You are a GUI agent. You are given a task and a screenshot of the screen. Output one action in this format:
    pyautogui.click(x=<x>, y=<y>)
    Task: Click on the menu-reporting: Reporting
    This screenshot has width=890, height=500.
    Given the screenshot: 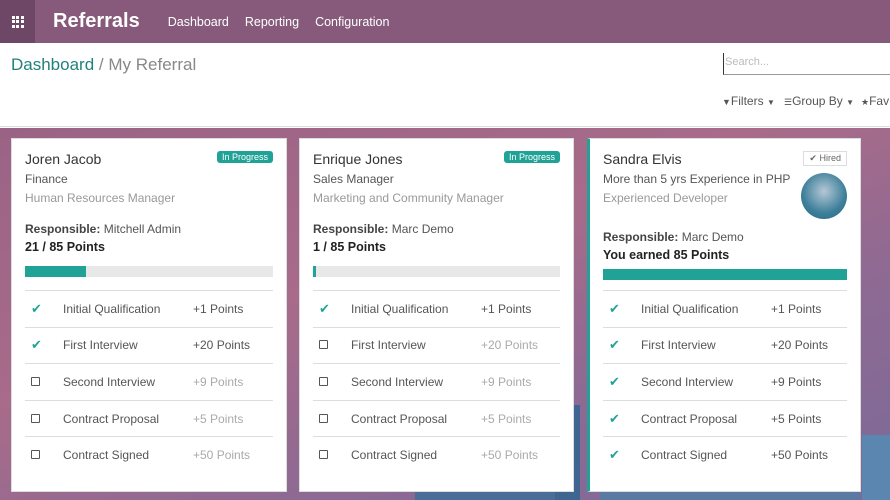 What is the action you would take?
    pyautogui.click(x=272, y=21)
    